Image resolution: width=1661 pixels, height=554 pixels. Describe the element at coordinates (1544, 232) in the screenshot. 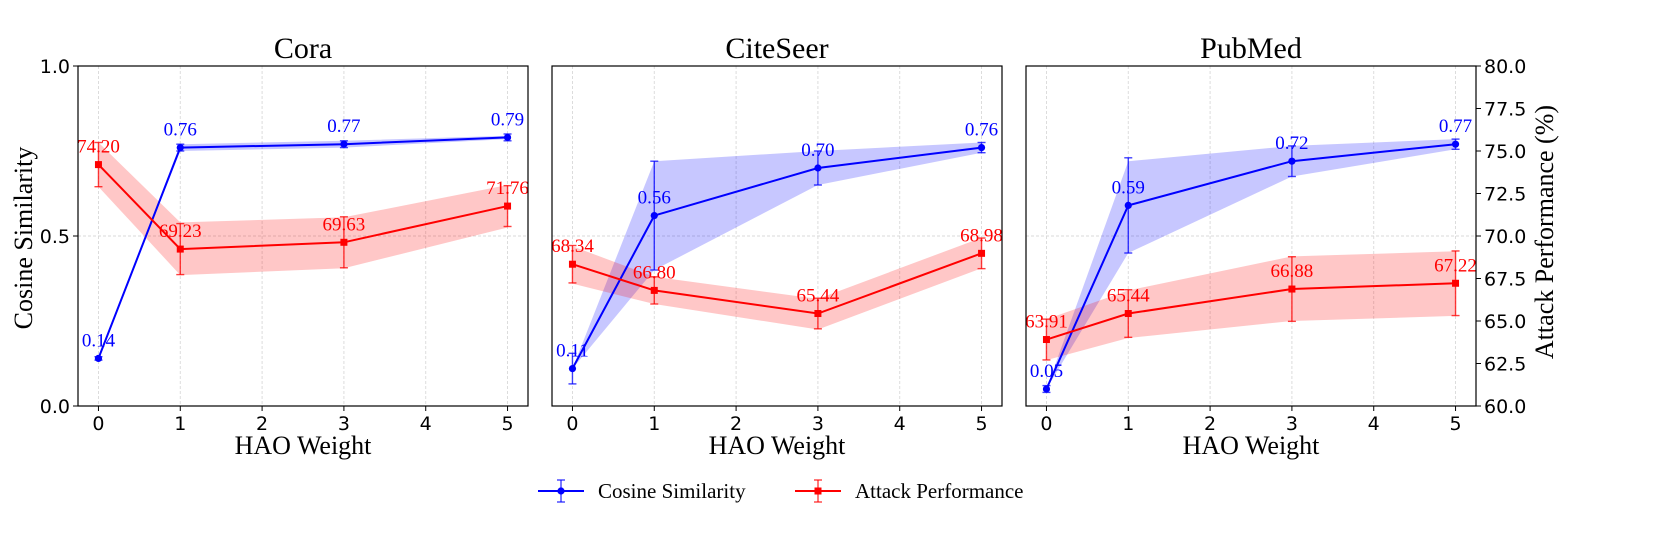

I see `y2-axis-label: Attack Performance (%)` at that location.